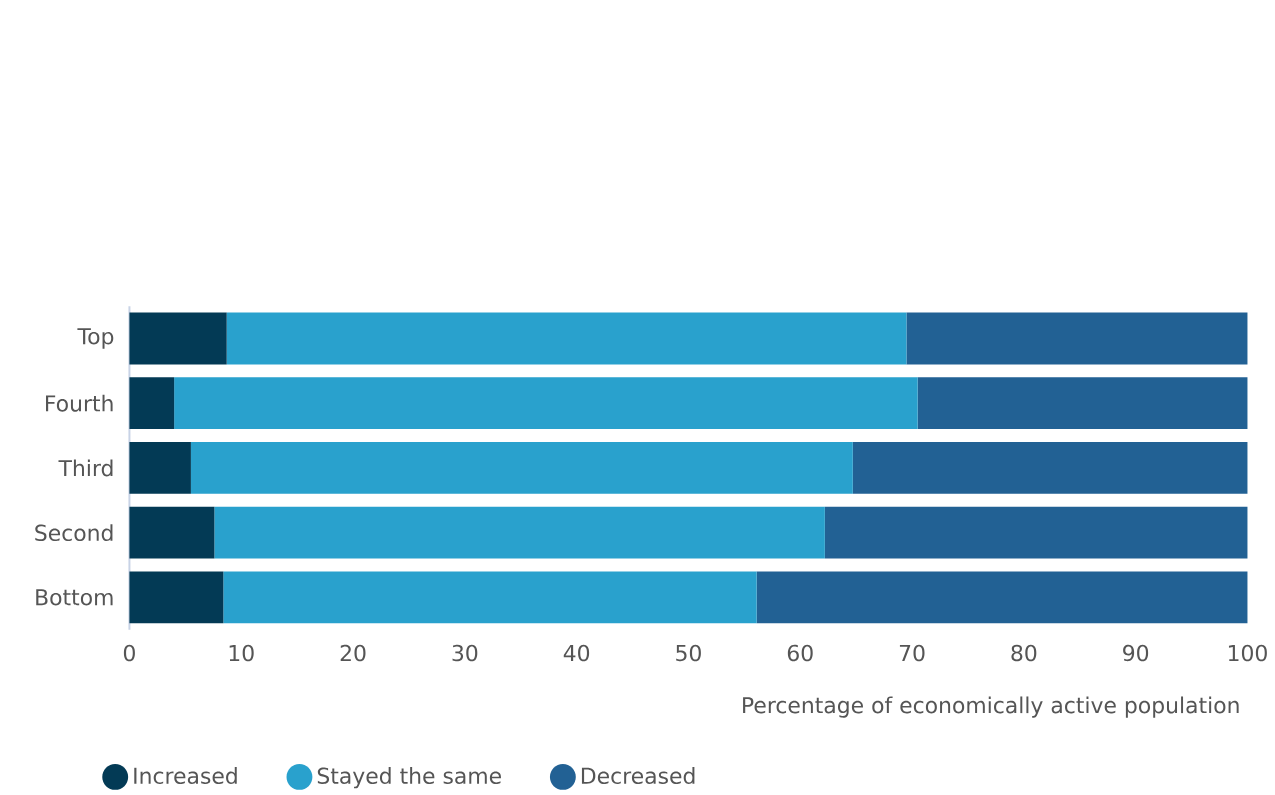  Describe the element at coordinates (241, 653) in the screenshot. I see `x-tick-label: 10` at that location.